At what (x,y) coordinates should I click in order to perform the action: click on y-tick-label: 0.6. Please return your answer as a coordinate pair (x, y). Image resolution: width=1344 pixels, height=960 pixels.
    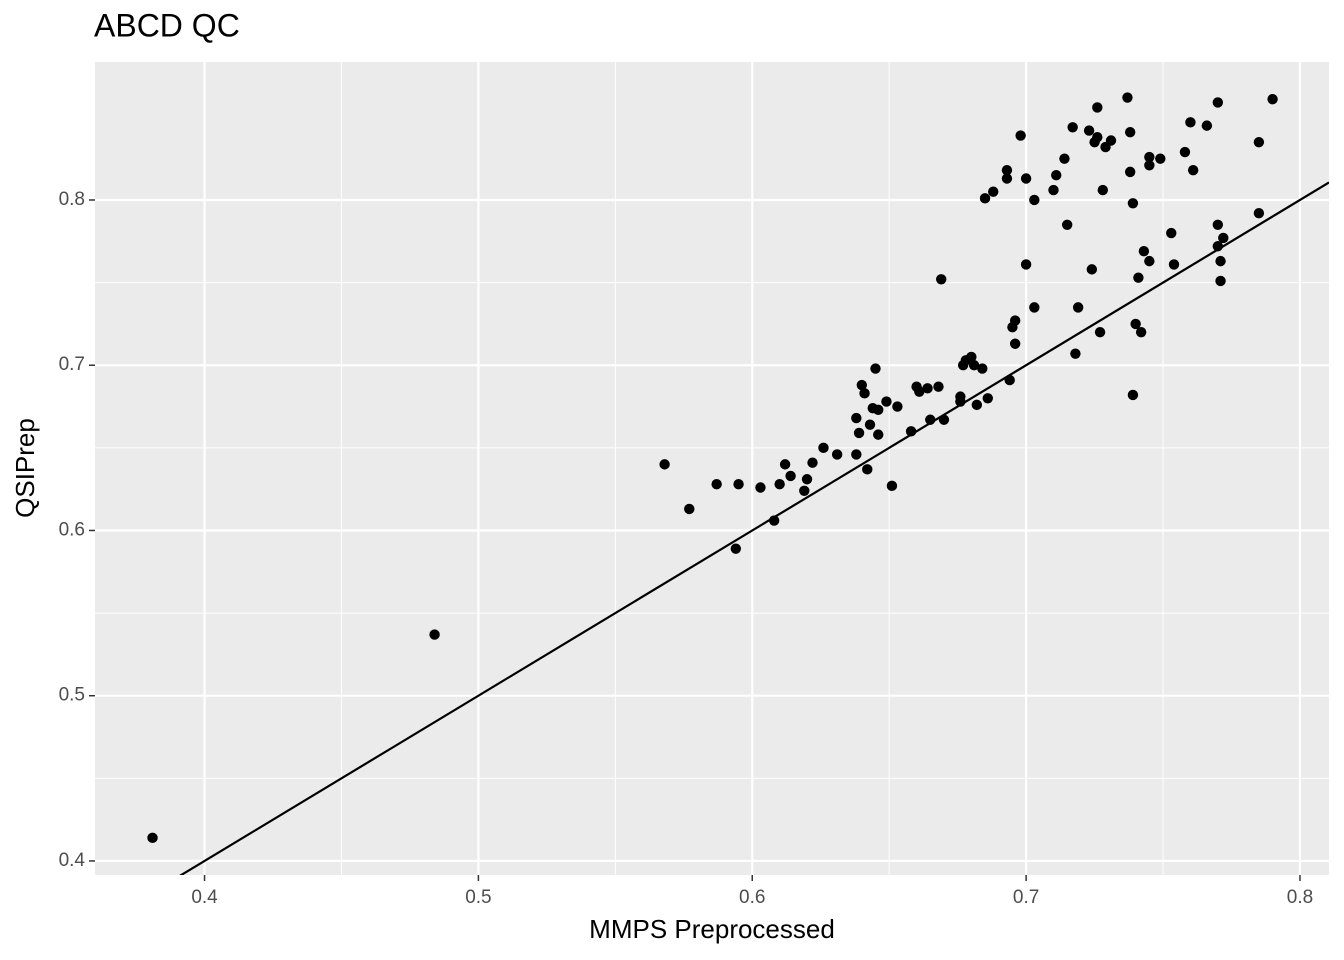
    Looking at the image, I should click on (72, 529).